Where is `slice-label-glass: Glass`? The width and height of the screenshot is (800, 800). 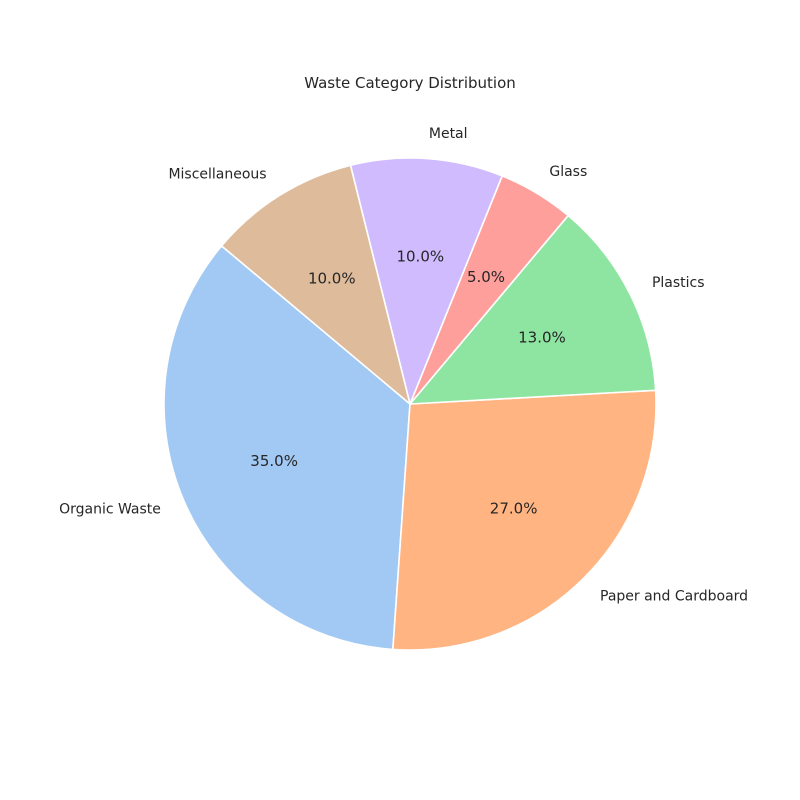
slice-label-glass: Glass is located at coordinates (568, 172).